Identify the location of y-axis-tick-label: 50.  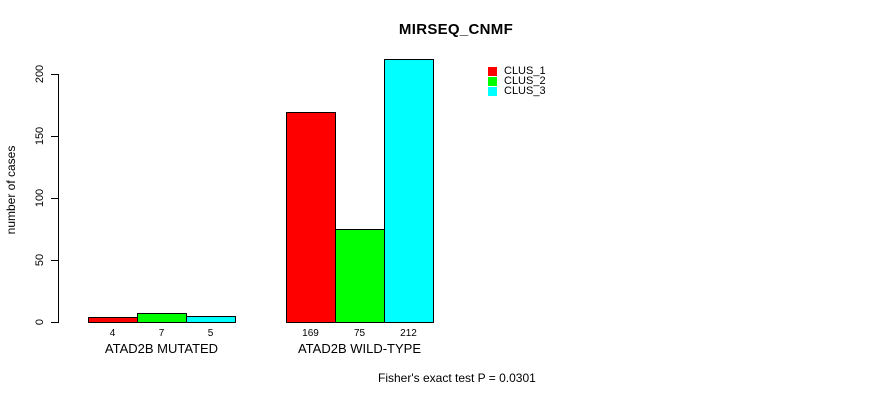
(40, 260).